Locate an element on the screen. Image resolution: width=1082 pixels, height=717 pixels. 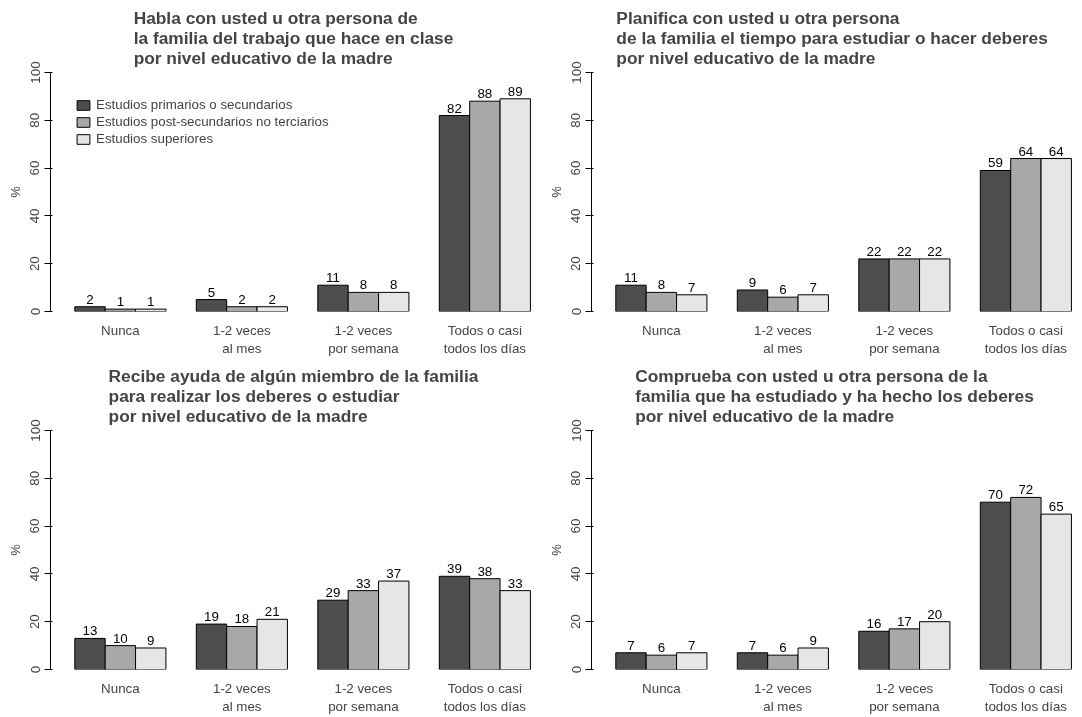
chart-title: Recibe ayuda de algún miembro de la familia para realizar los deberes o estudiar por nivel educativo de la madre is located at coordinates (293, 395).